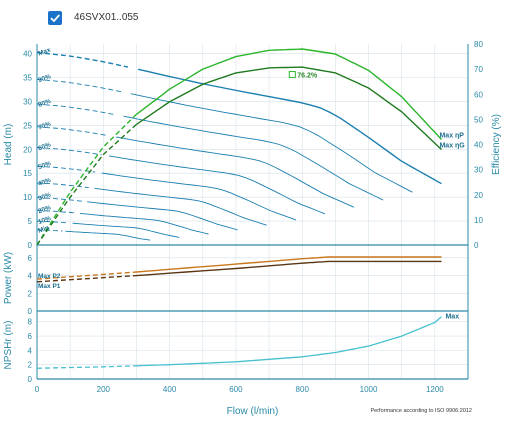 The height and width of the screenshot is (431, 512). Describe the element at coordinates (303, 389) in the screenshot. I see `x-tick-label: 800` at that location.